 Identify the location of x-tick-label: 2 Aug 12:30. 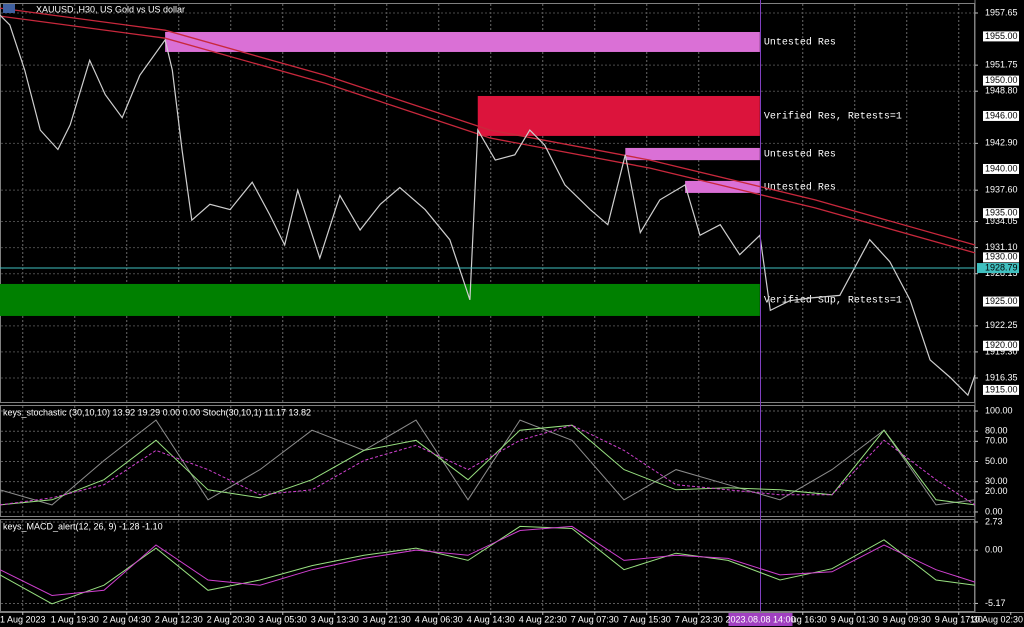
(179, 619).